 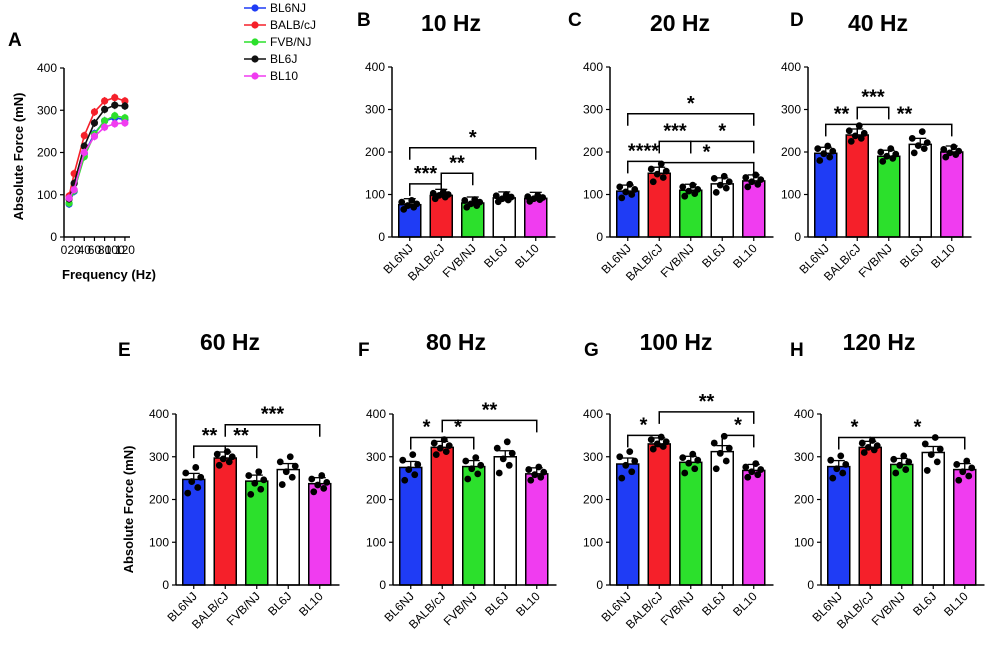 I want to click on bar-bl10, so click(x=537, y=529).